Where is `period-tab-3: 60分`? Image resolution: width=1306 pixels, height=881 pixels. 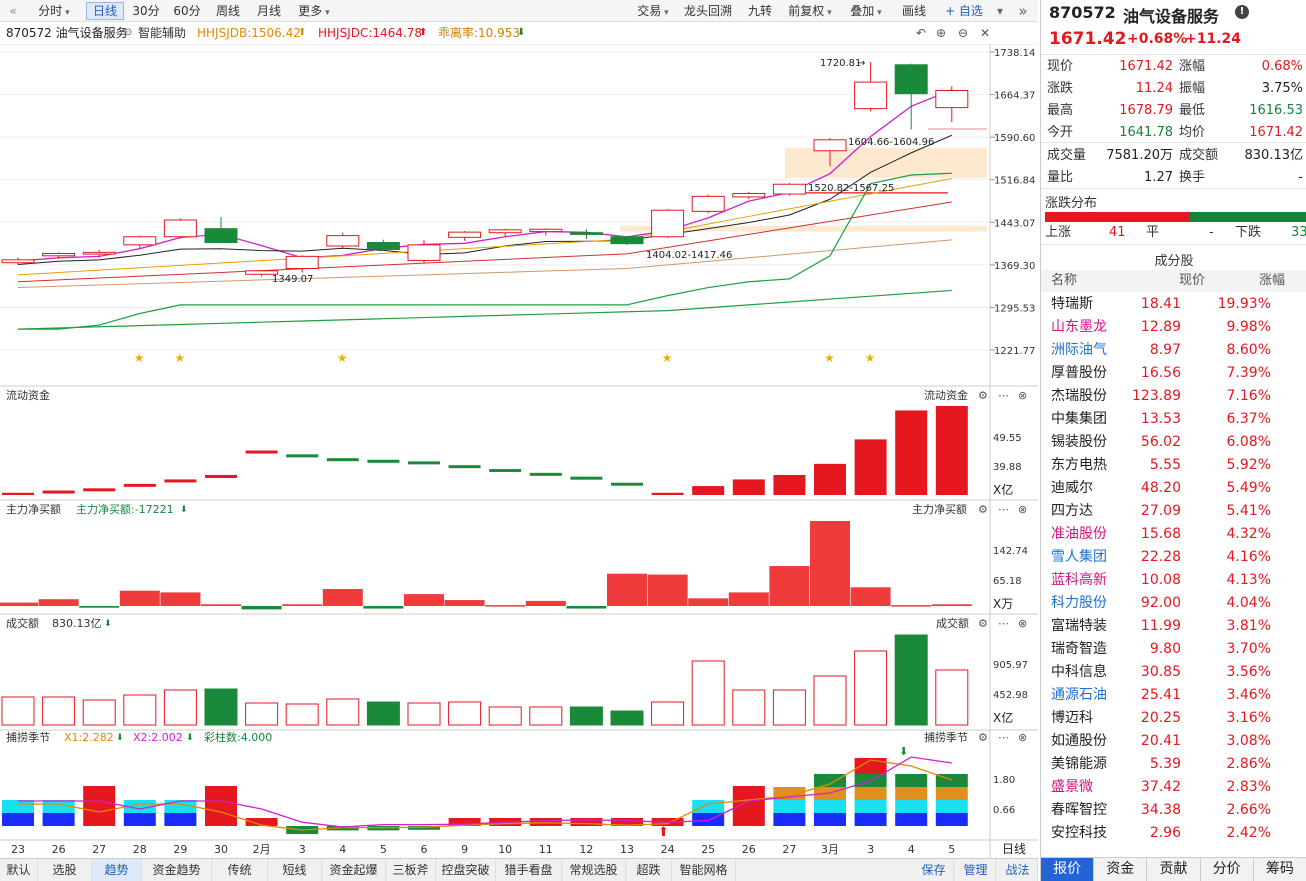 period-tab-3: 60分 is located at coordinates (187, 11).